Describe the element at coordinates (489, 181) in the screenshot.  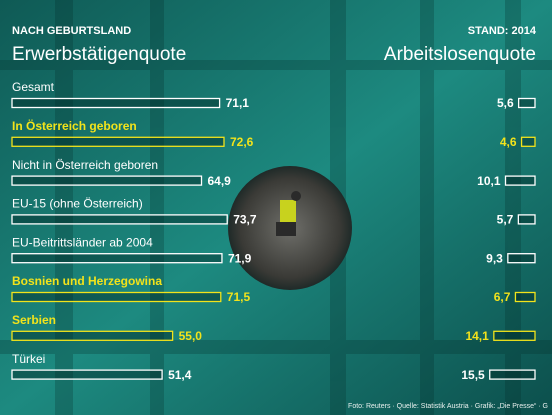
I see `right-value-label: 10,1` at that location.